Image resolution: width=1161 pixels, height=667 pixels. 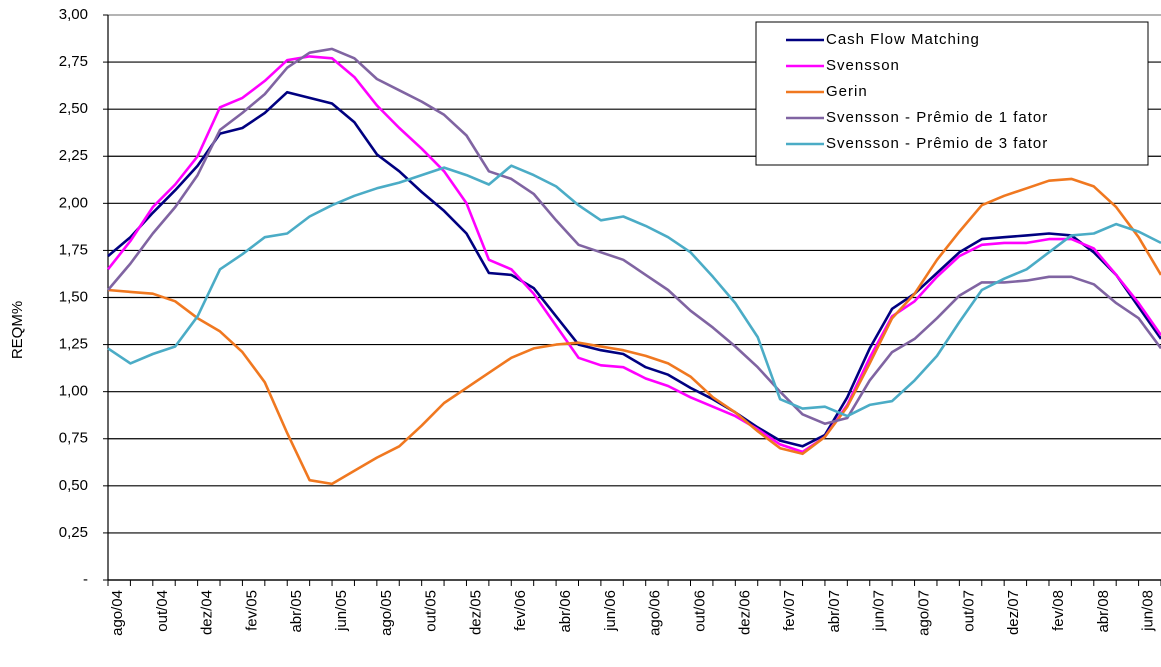 I want to click on x-tick-label: out/04, so click(x=162, y=611).